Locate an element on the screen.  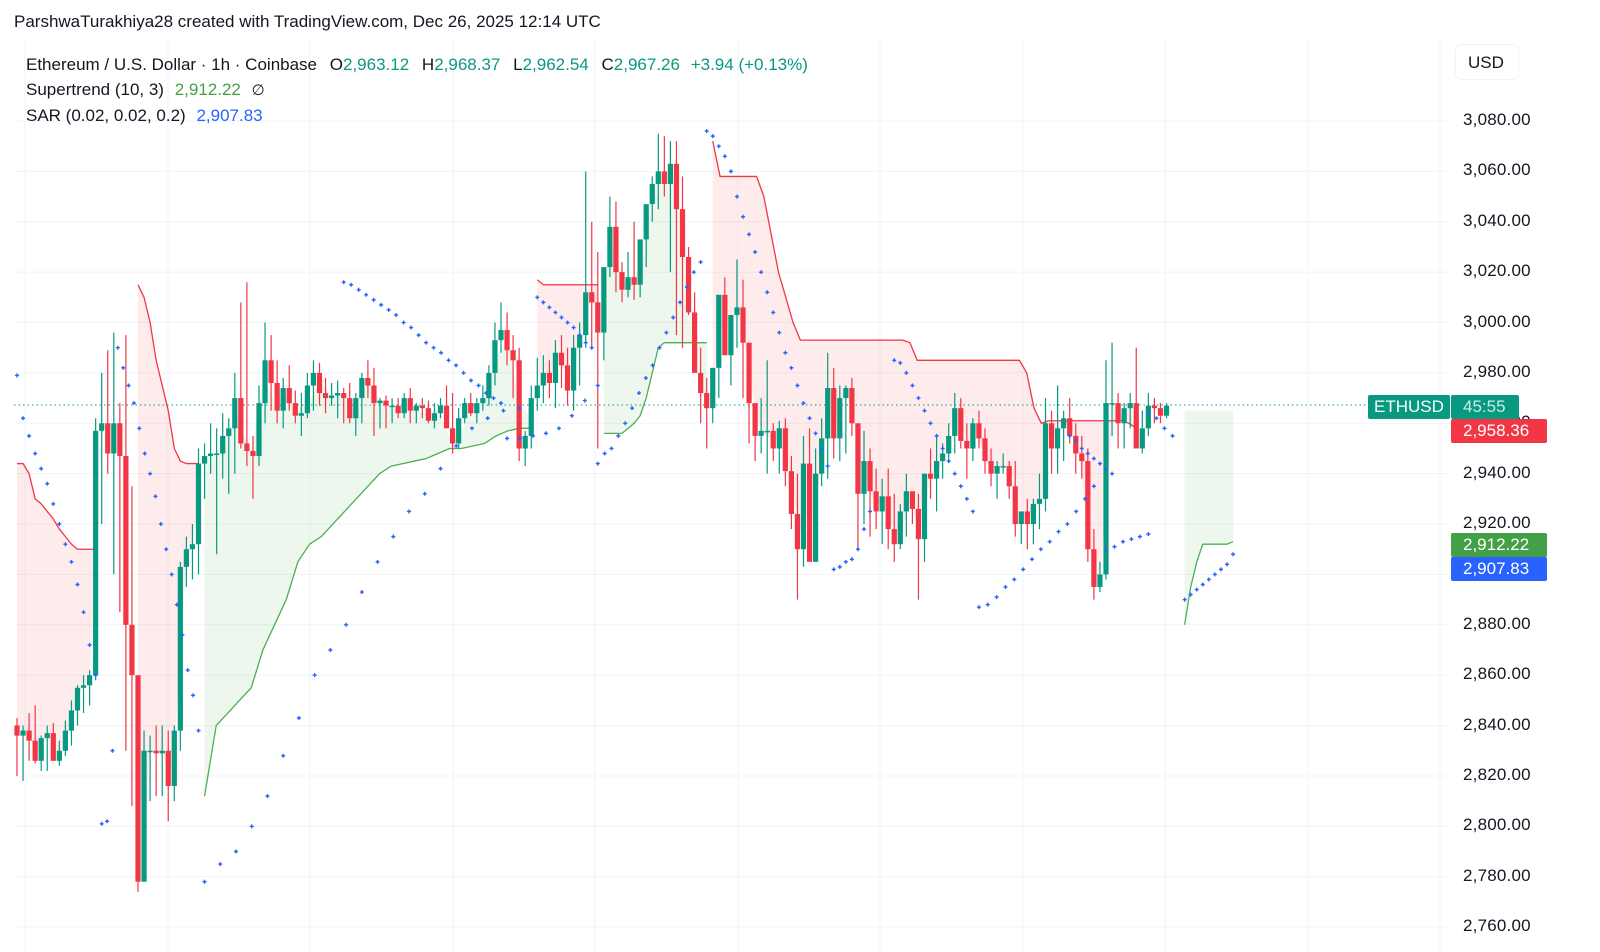
price-tick-label: 2,760.00 is located at coordinates (1497, 926).